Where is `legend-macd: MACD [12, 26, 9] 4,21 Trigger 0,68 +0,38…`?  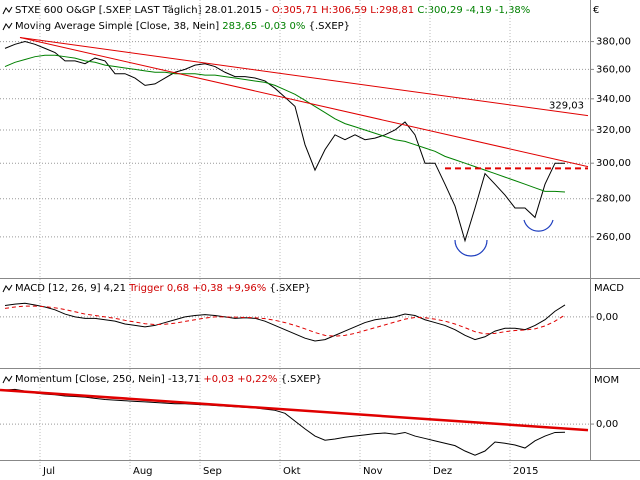 legend-macd: MACD [12, 26, 9] 4,21 Trigger 0,68 +0,38… is located at coordinates (163, 288).